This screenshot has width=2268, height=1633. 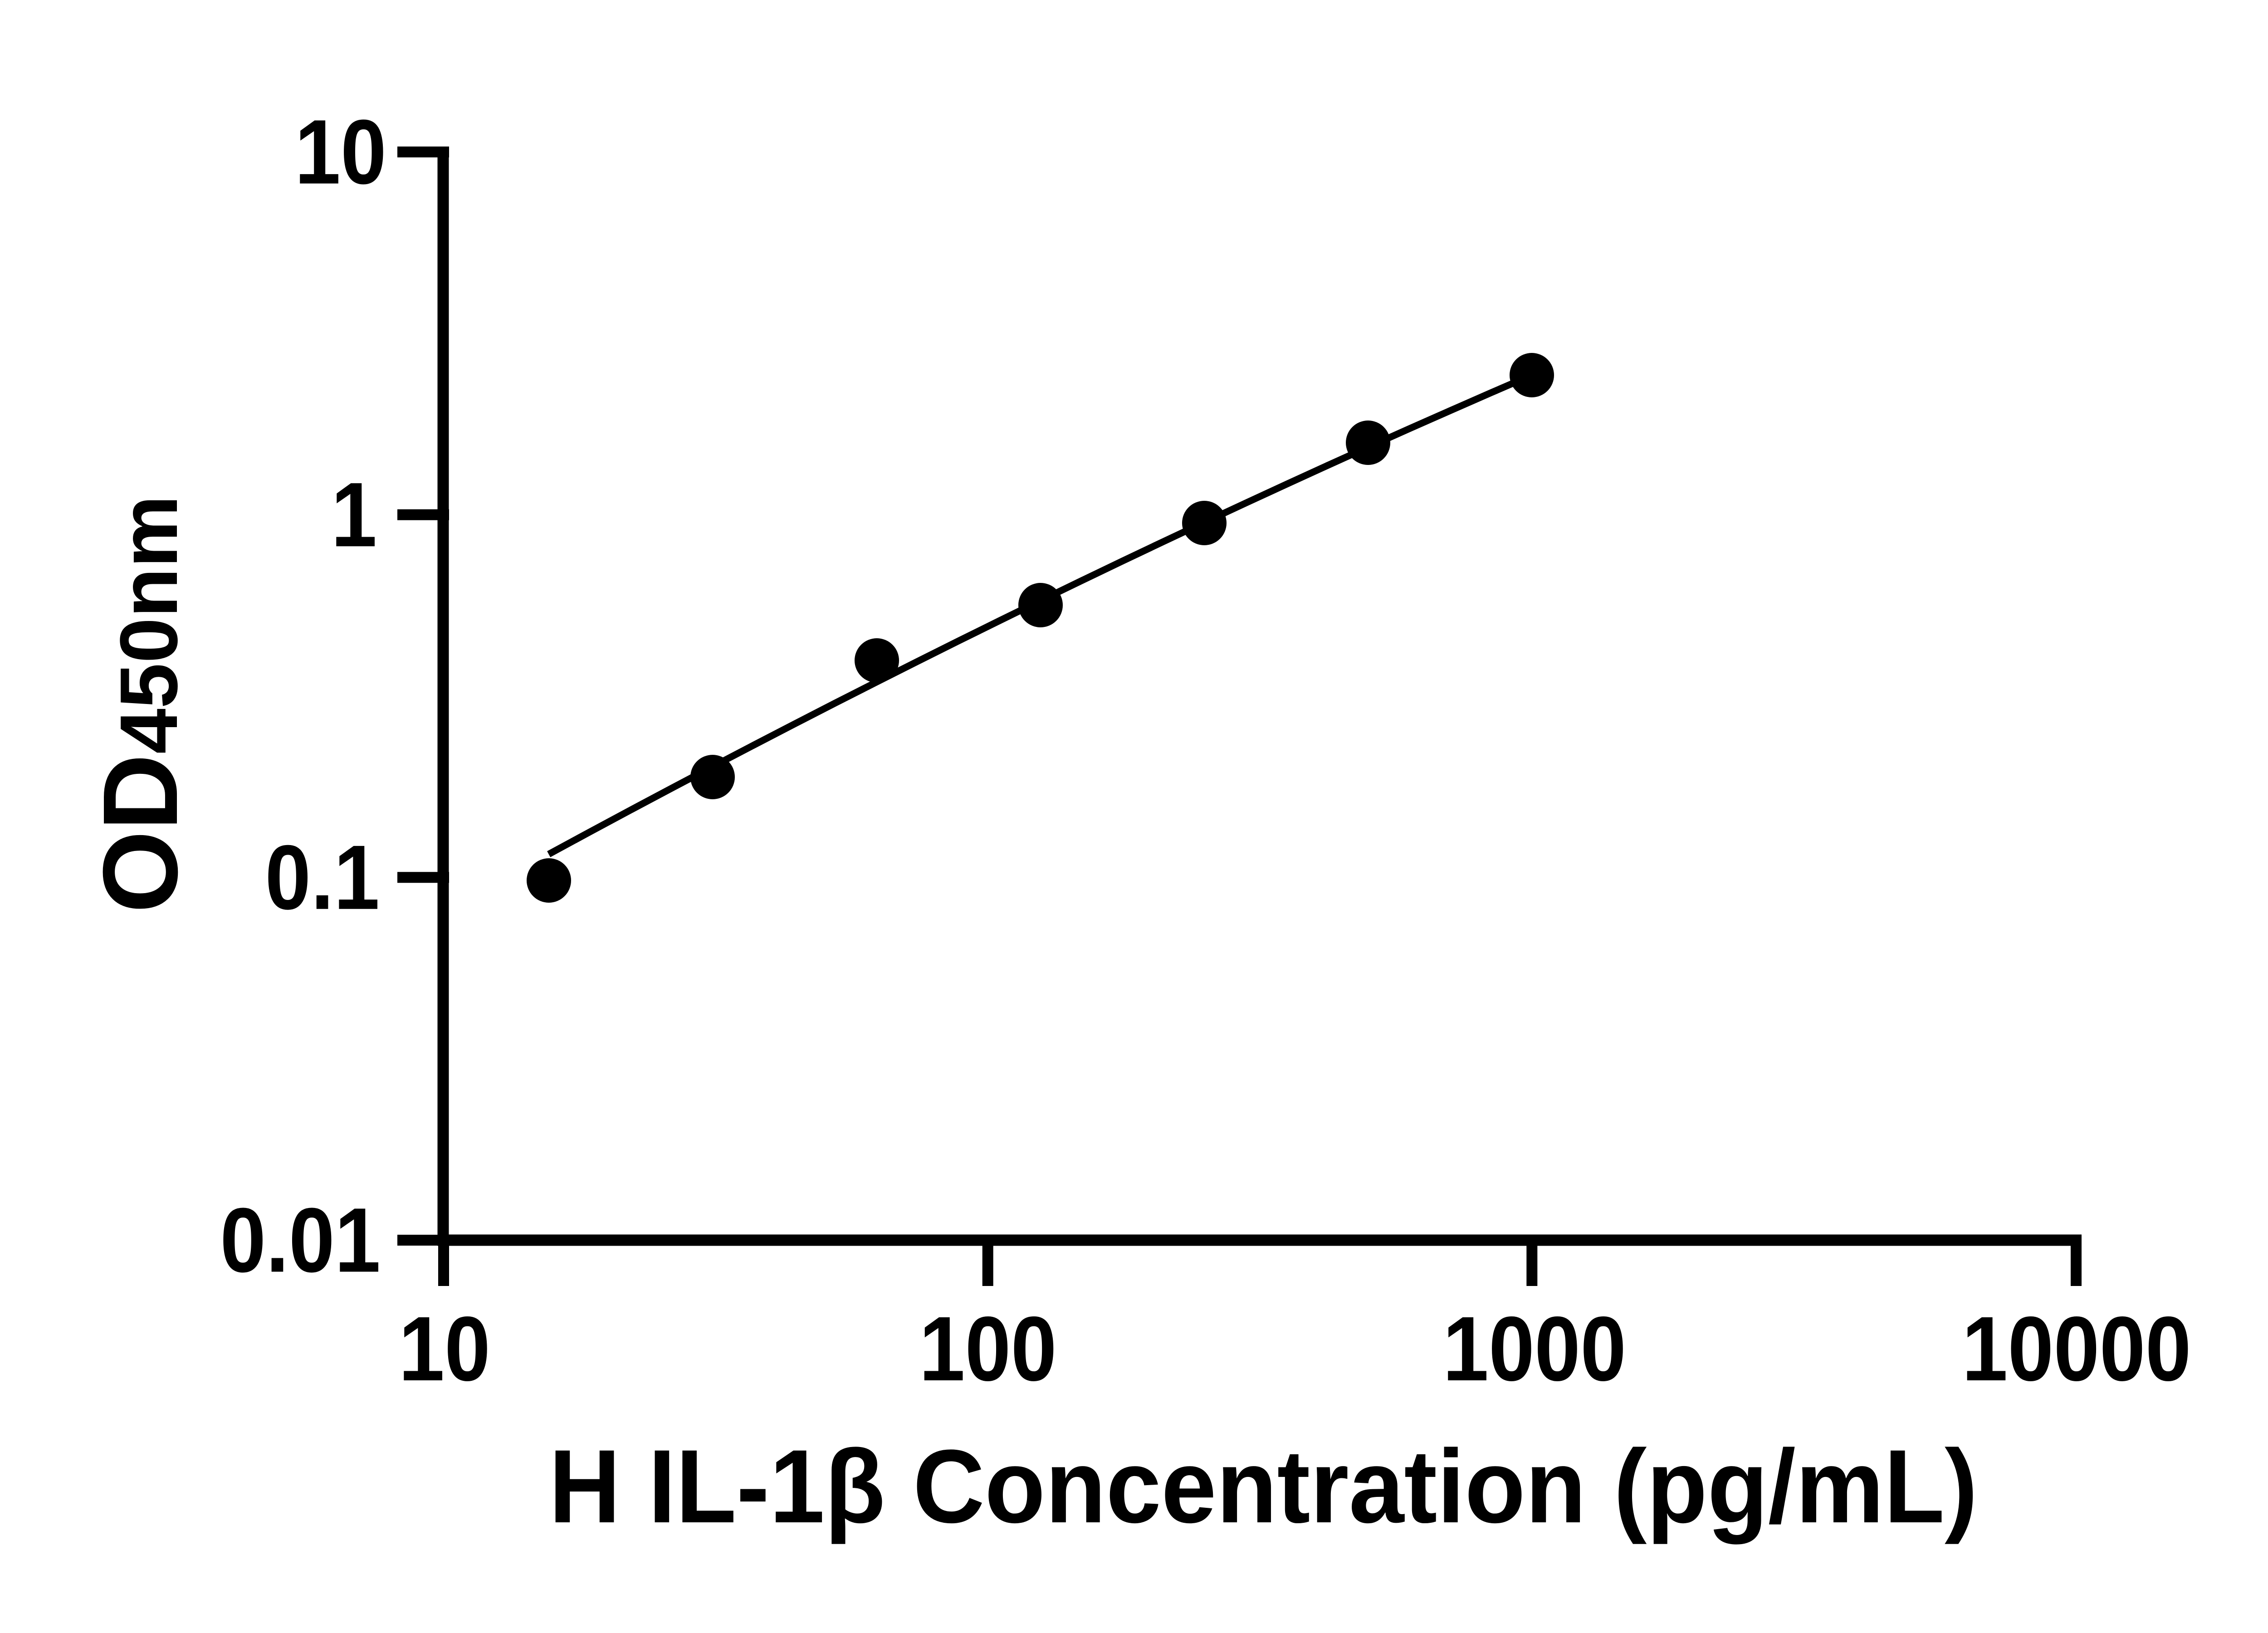 I want to click on svg-text: 0.01, so click(x=300, y=1240).